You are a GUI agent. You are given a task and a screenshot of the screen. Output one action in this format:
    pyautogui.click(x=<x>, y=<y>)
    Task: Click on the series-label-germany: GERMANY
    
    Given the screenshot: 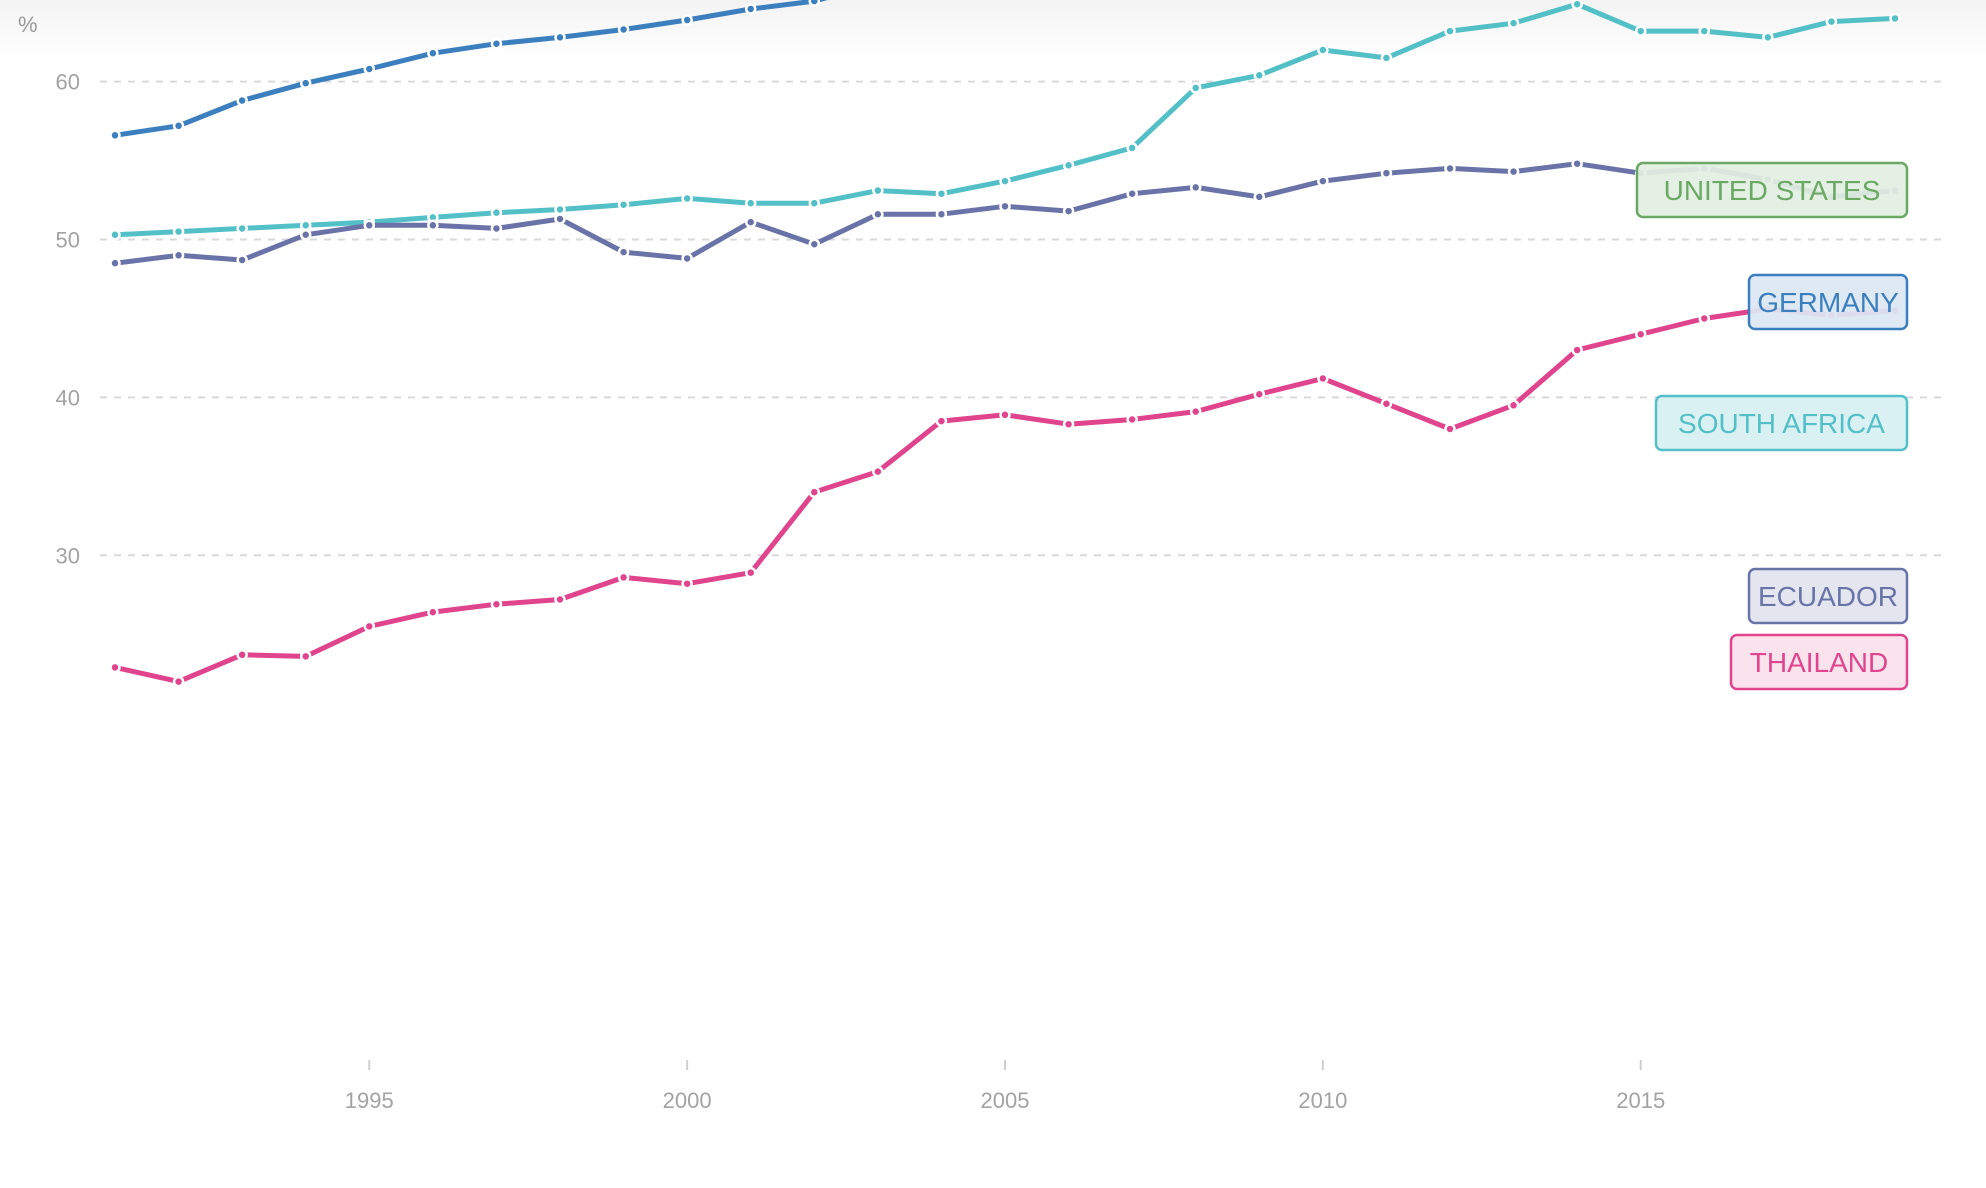 What is the action you would take?
    pyautogui.click(x=1828, y=302)
    